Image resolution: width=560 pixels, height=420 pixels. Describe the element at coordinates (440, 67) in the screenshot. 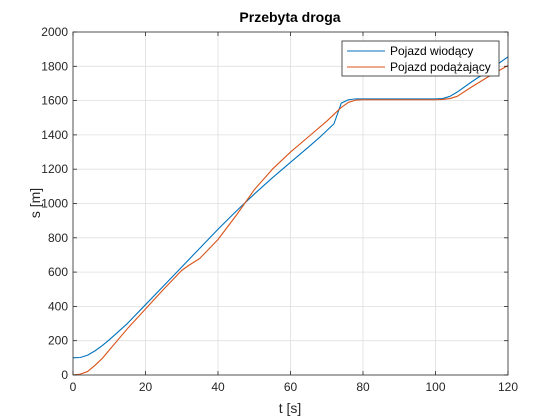

I see `legend-label-pojazd-podazajacy: Pojazd podążający` at that location.